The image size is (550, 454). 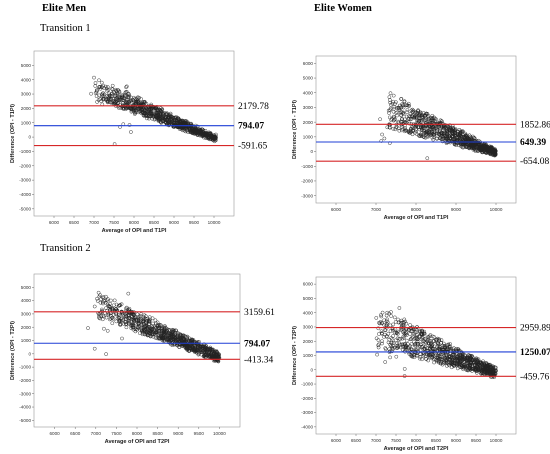 I want to click on y-tick-label: -4000, so click(x=307, y=426).